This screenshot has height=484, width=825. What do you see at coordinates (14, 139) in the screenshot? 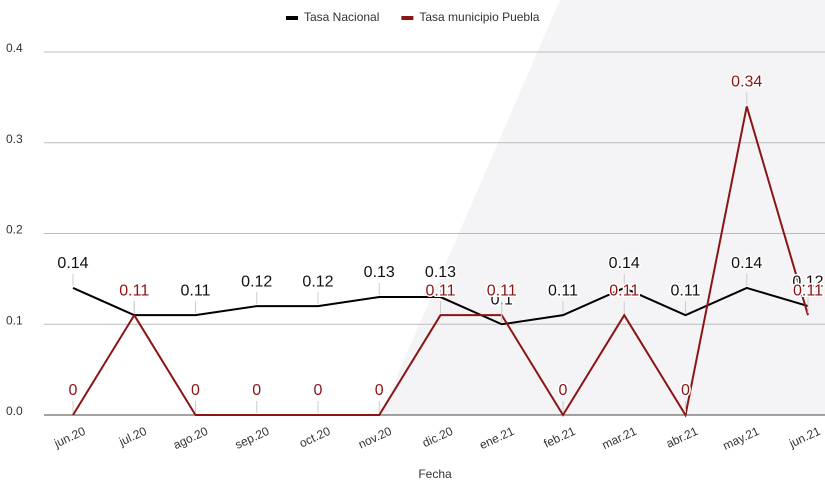
I see `y-tick-label: 0.3` at bounding box center [14, 139].